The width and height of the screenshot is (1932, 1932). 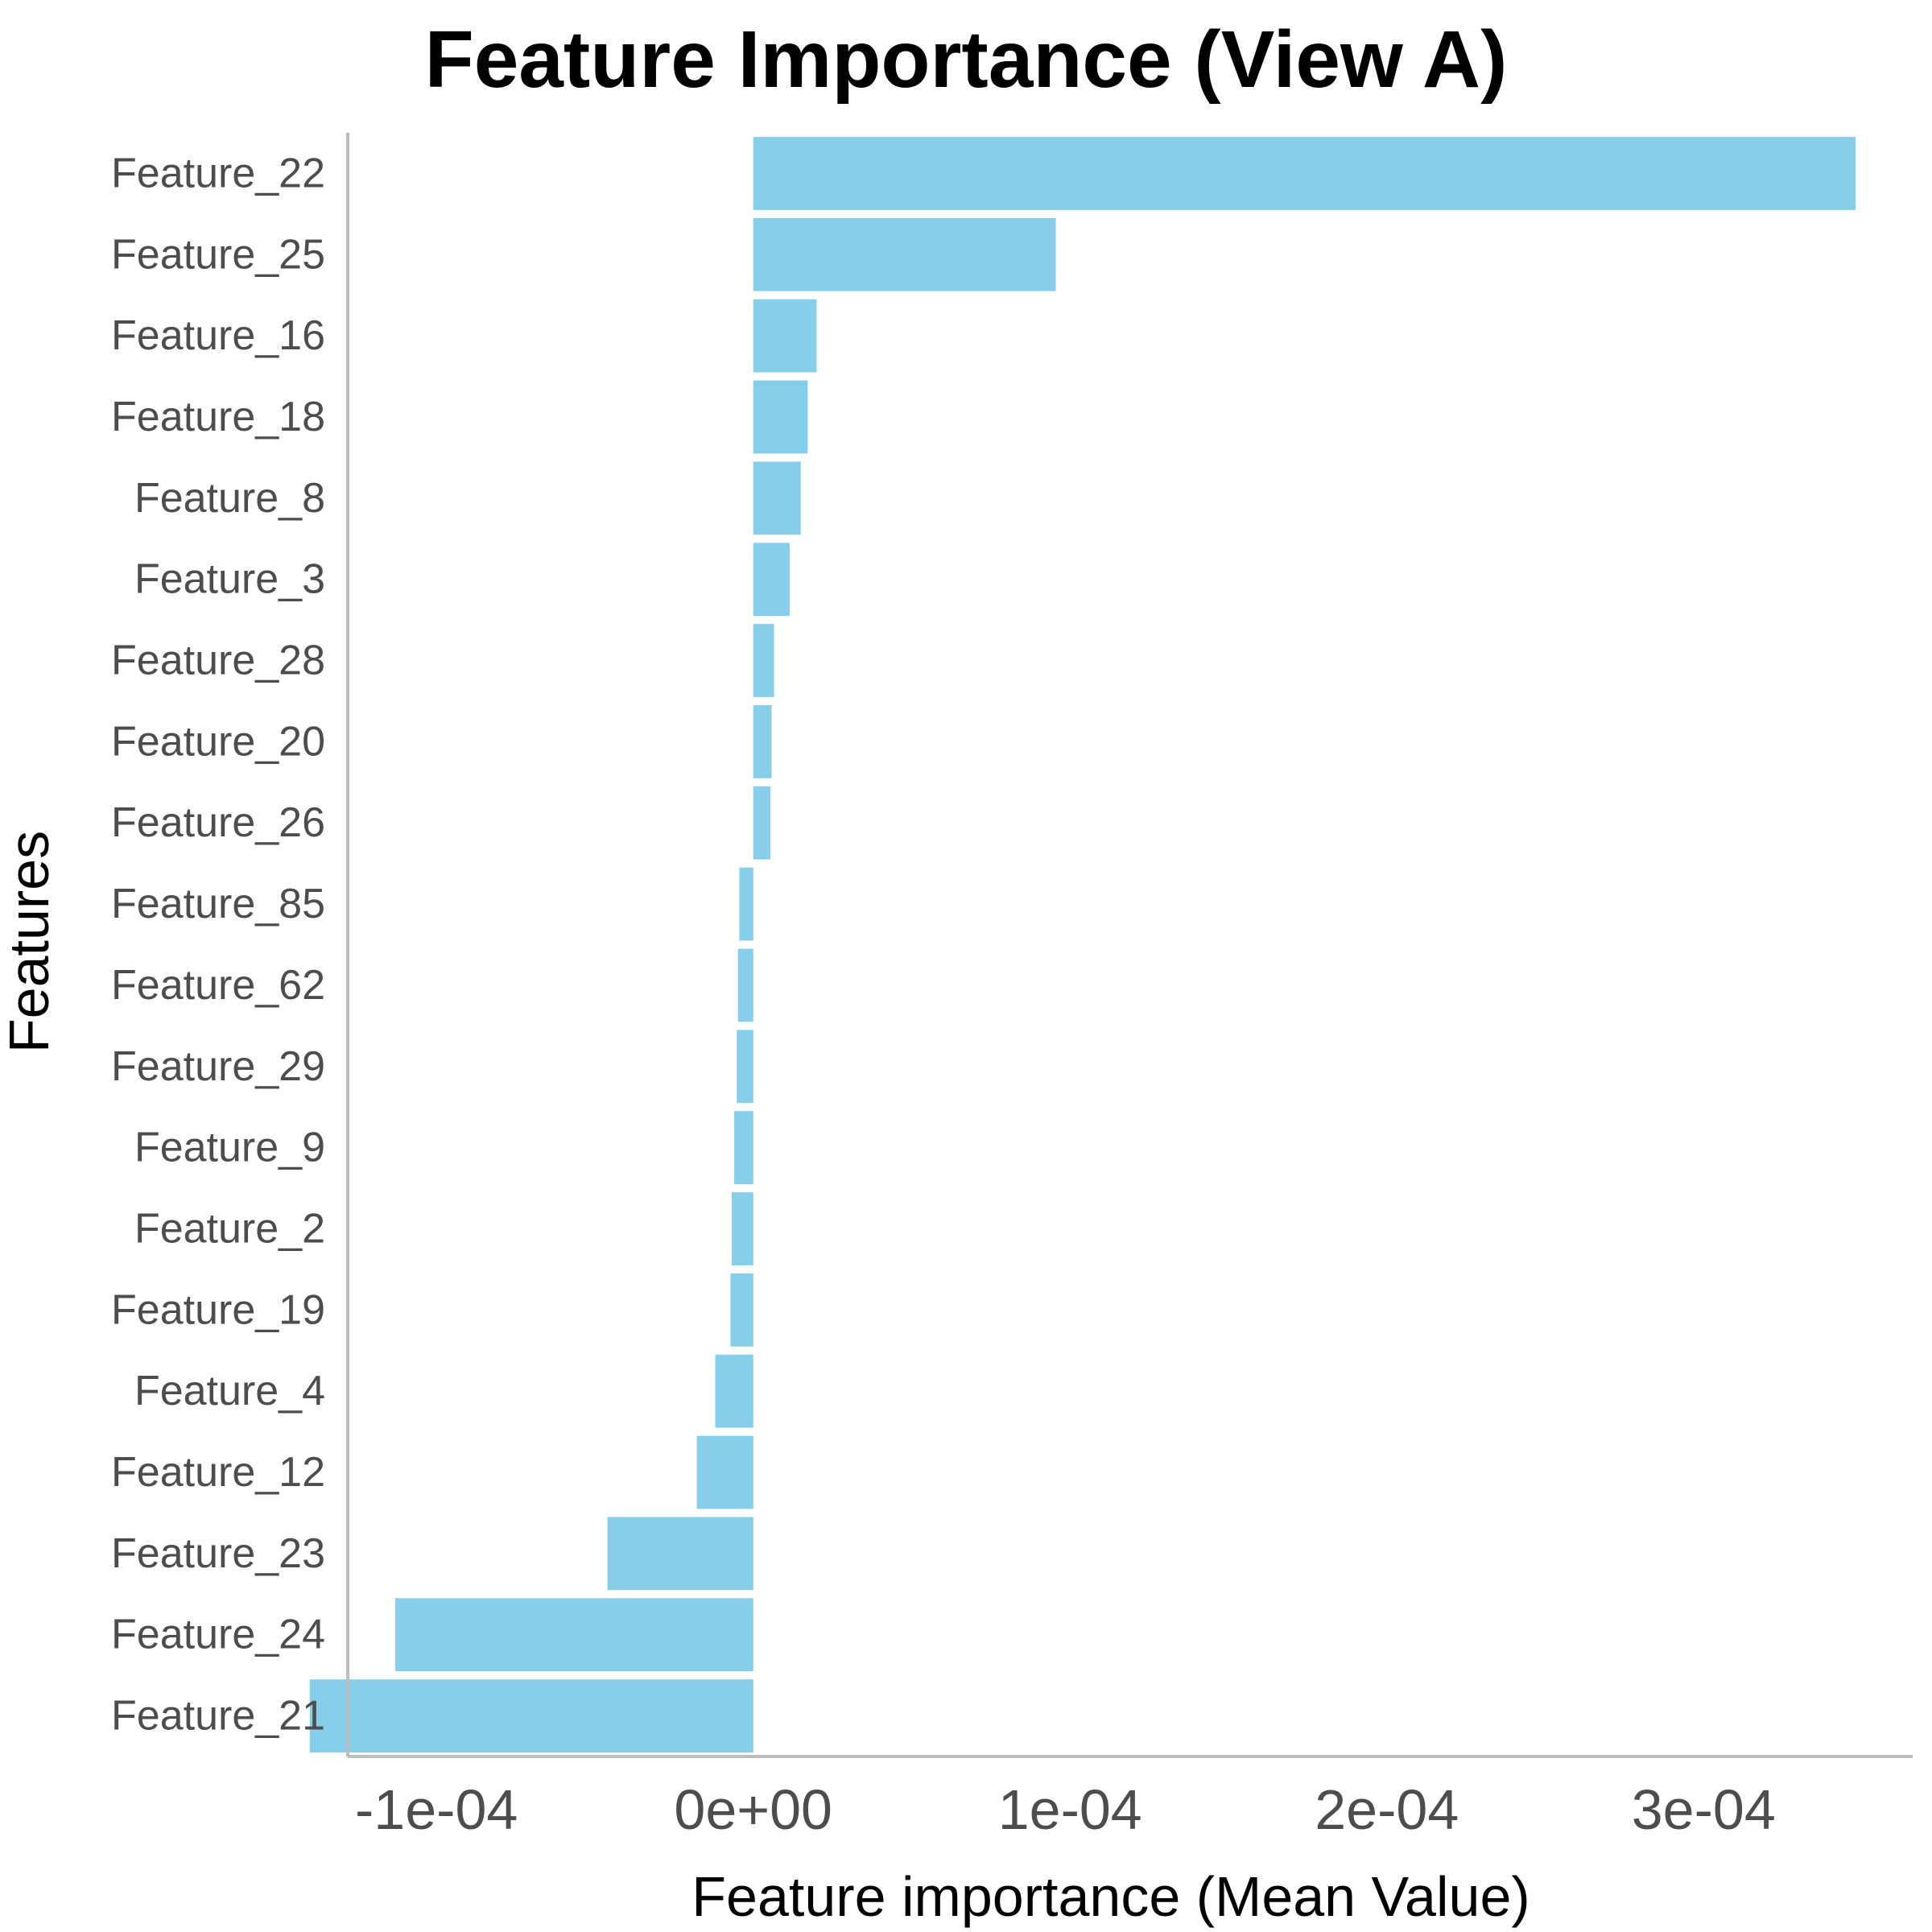 I want to click on y-tick-label: Feature_22, so click(x=218, y=173).